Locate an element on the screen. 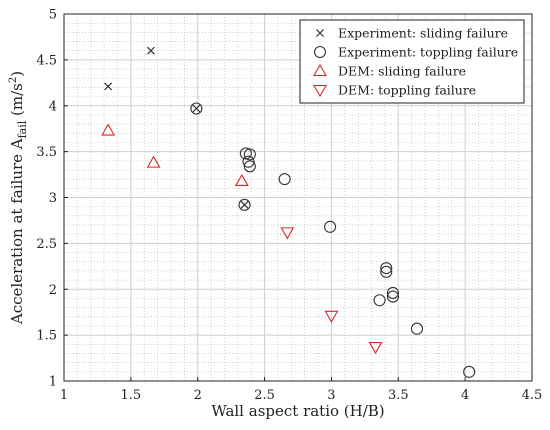 Image resolution: width=550 pixels, height=430 pixels. x-axis-label: Wall aspect ratio (H/B) is located at coordinates (297, 411).